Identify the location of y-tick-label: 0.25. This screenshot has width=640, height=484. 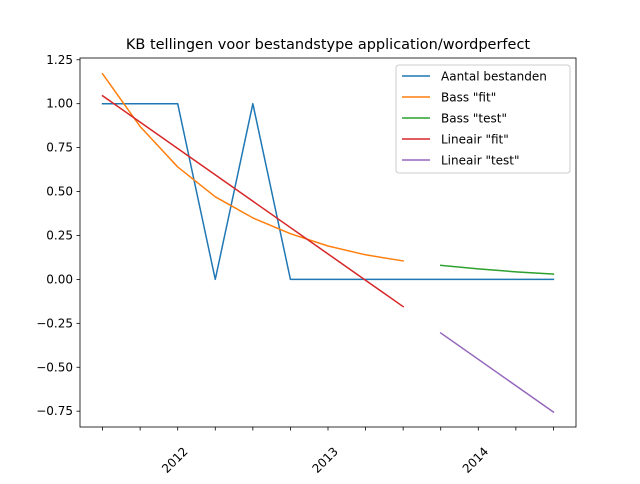
(59, 235).